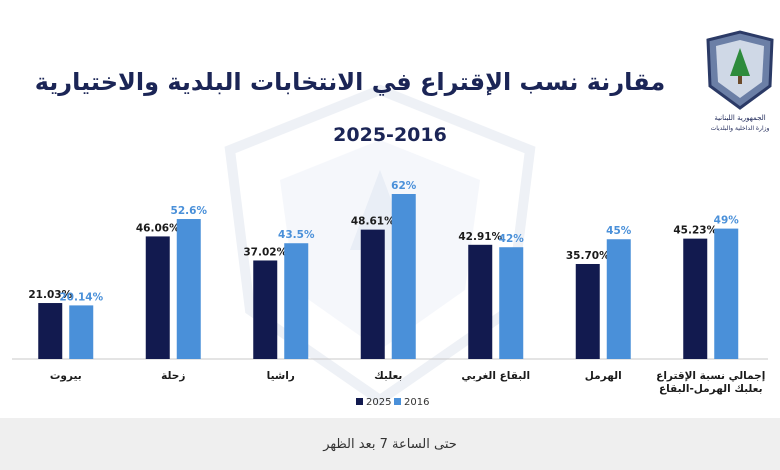 The width and height of the screenshot is (780, 470). What do you see at coordinates (588, 256) in the screenshot?
I see `data-label-2025-5: 35.70%` at bounding box center [588, 256].